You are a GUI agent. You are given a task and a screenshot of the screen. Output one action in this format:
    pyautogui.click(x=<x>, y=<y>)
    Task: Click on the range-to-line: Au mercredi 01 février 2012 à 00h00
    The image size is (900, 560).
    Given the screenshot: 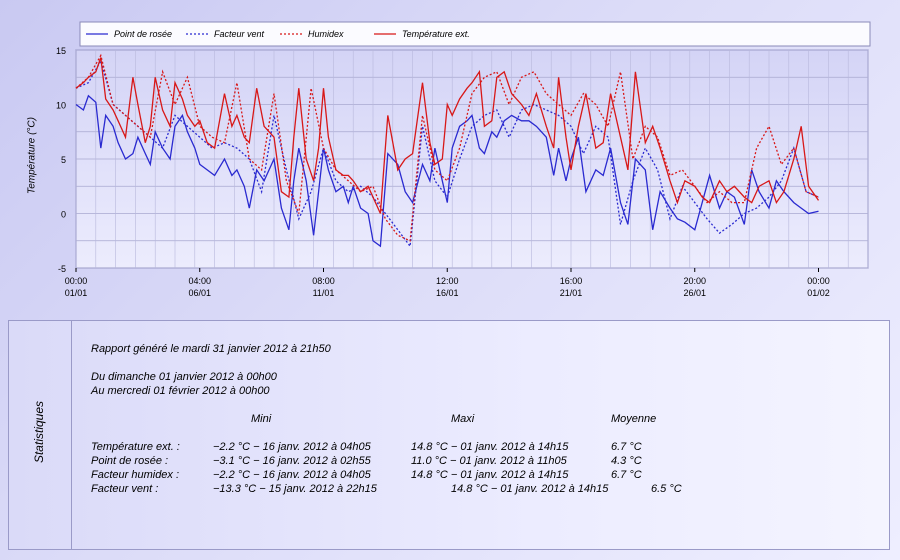 What is the action you would take?
    pyautogui.click(x=180, y=391)
    